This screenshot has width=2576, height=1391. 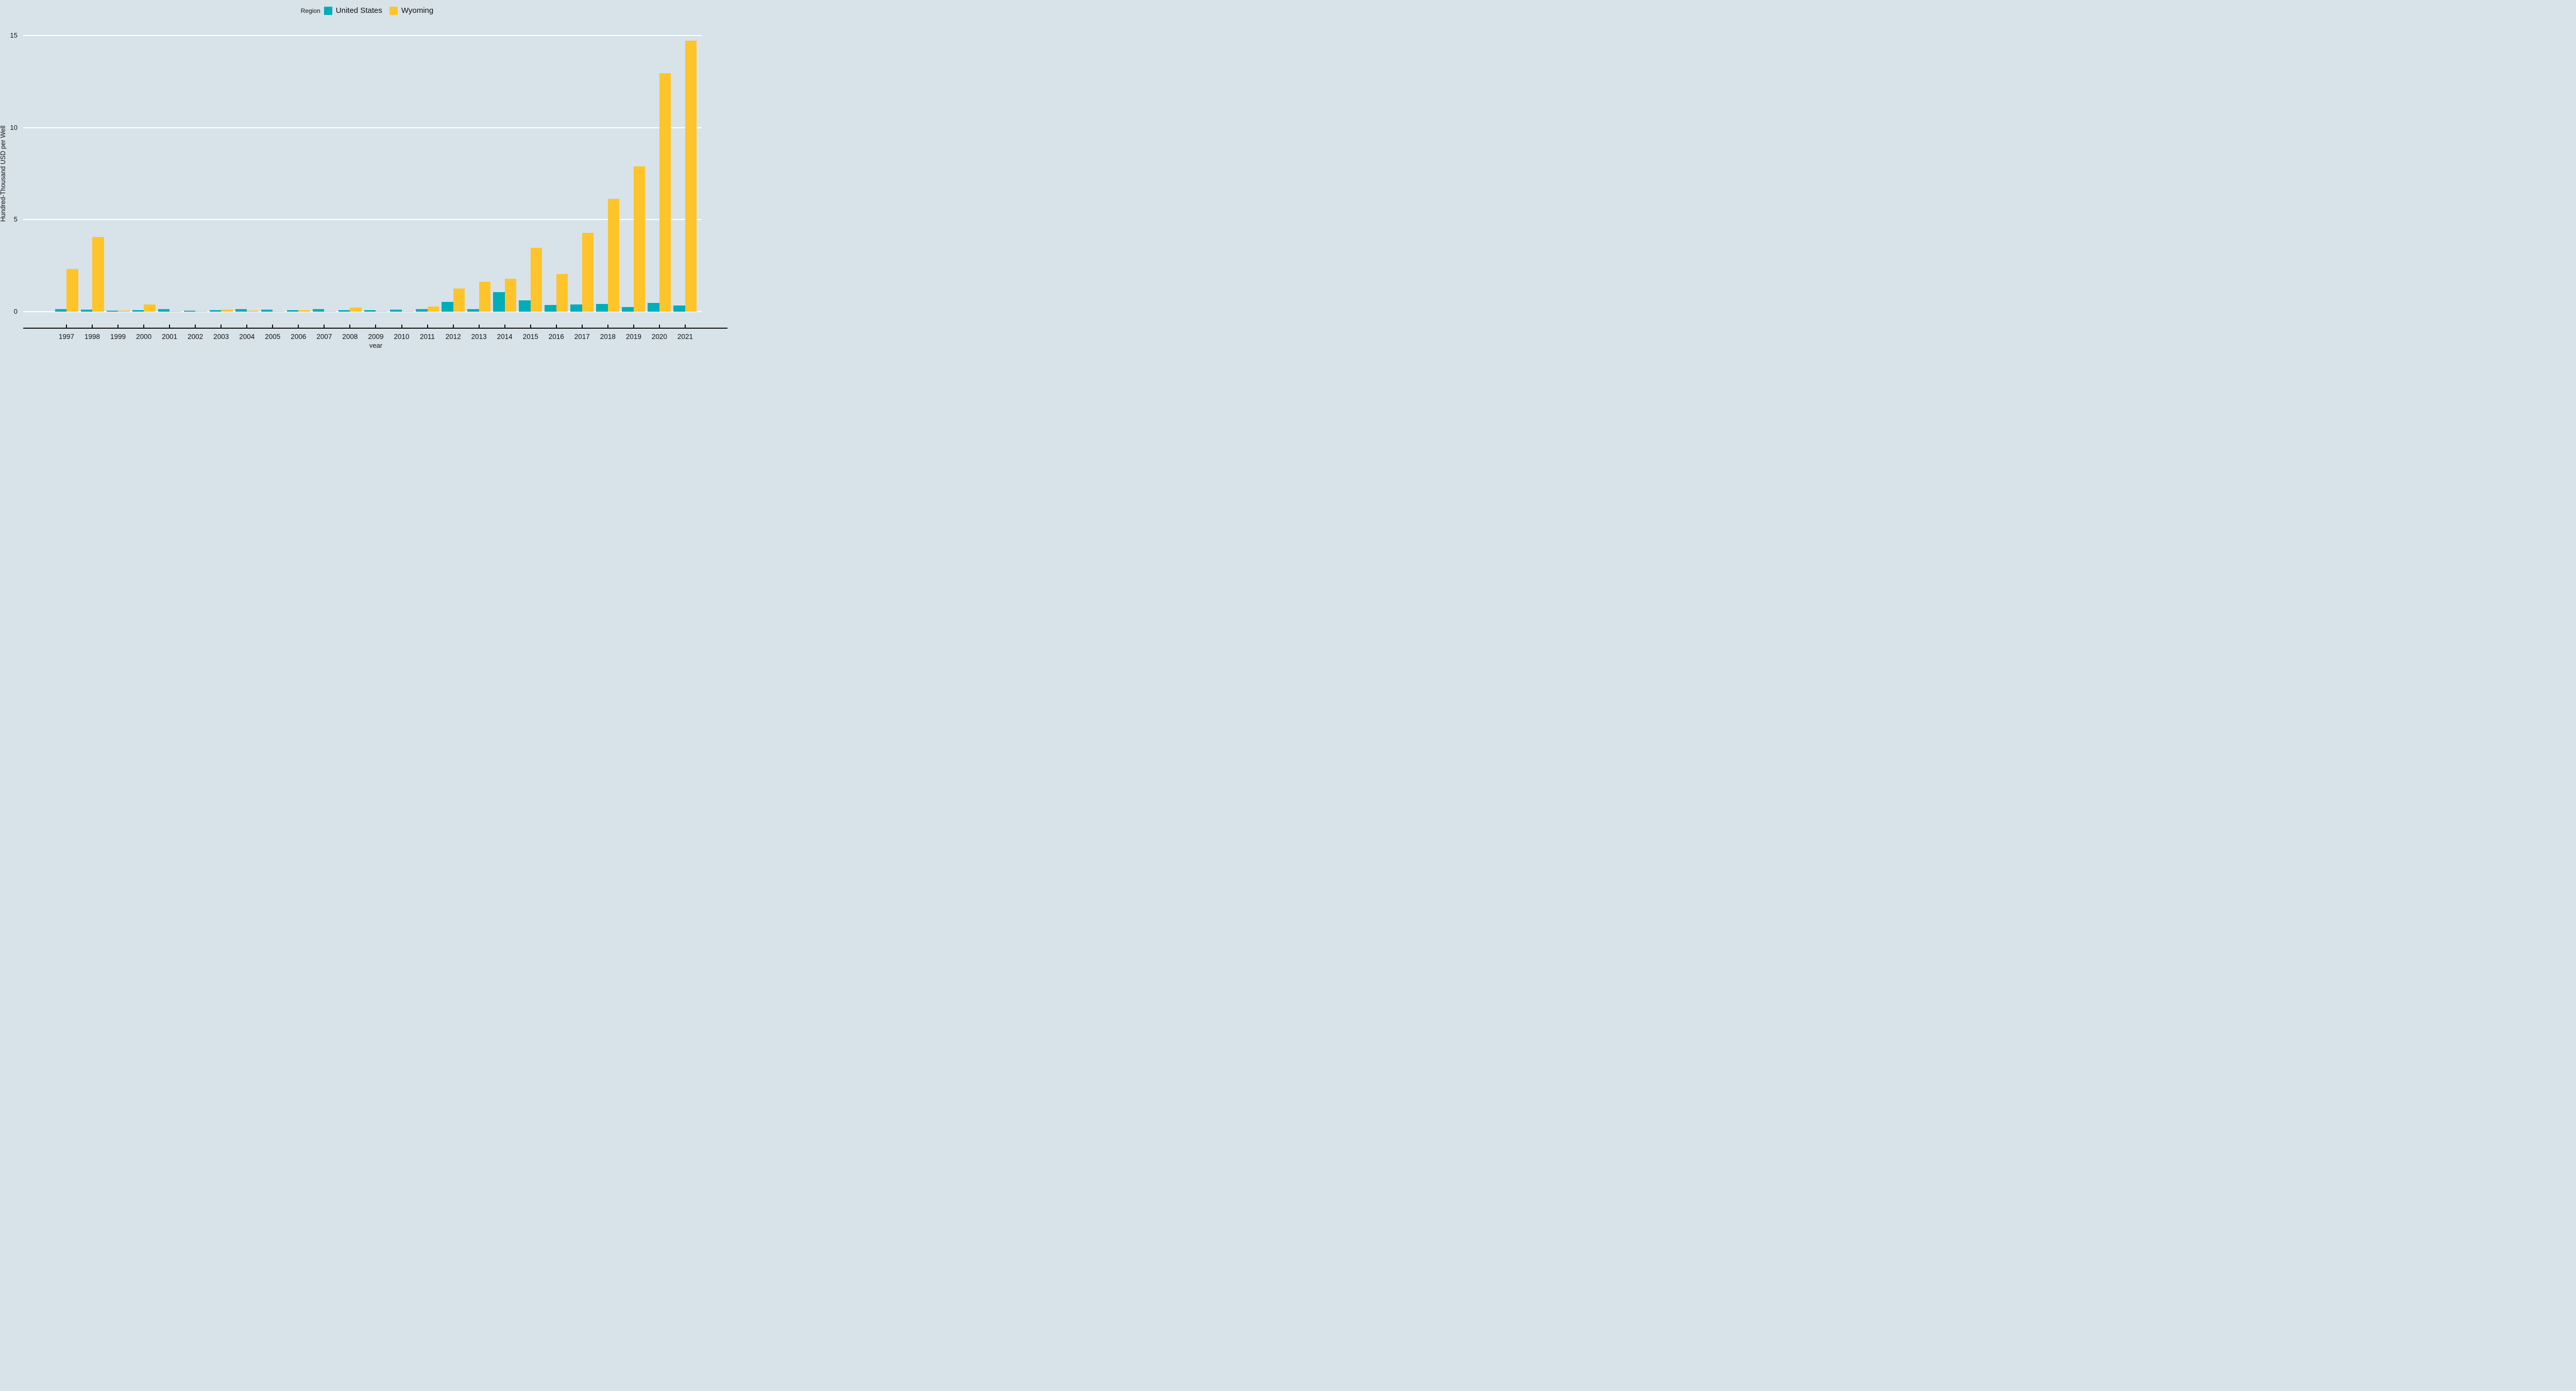 I want to click on bar-united-states-2012, so click(x=447, y=307).